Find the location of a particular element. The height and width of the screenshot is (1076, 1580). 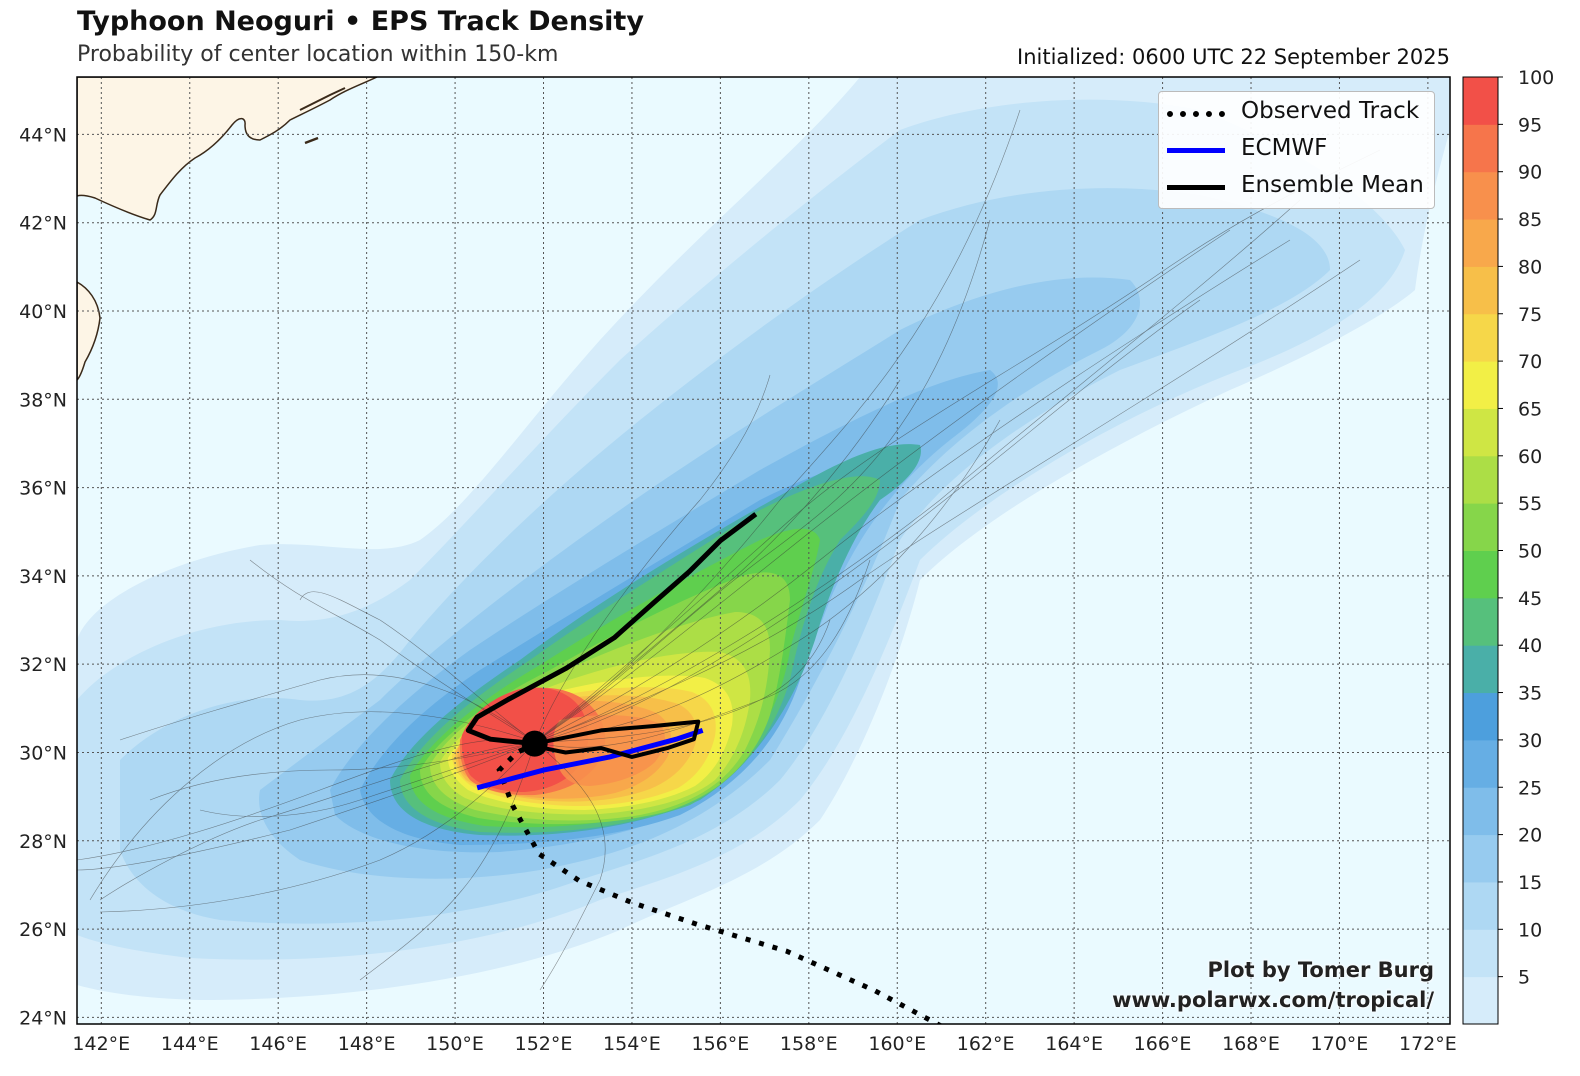

legend-swatch-ensemble-mean is located at coordinates (1196, 187).